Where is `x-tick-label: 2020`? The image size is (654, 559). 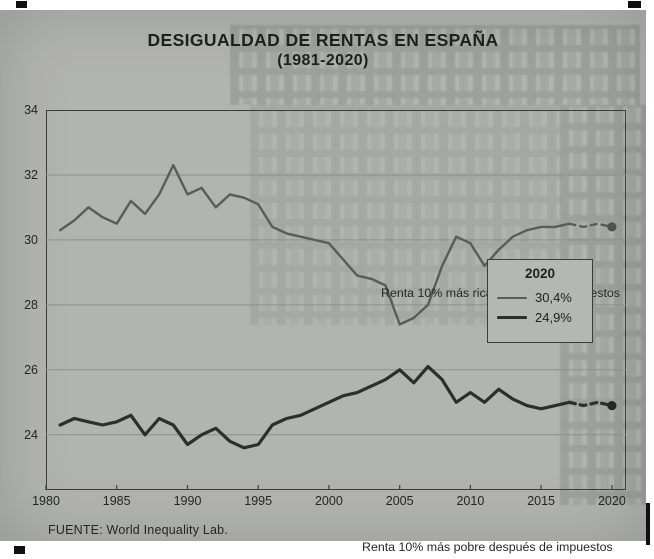
x-tick-label: 2020 is located at coordinates (611, 501).